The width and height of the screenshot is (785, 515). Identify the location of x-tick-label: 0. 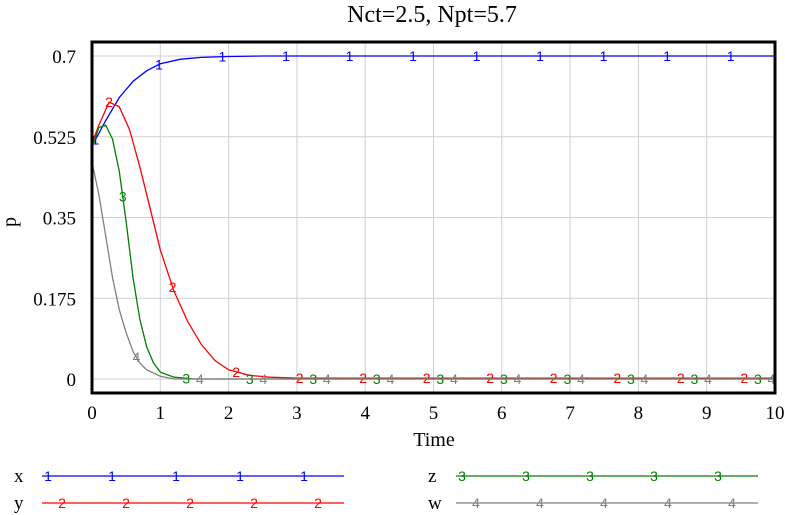
(92, 413).